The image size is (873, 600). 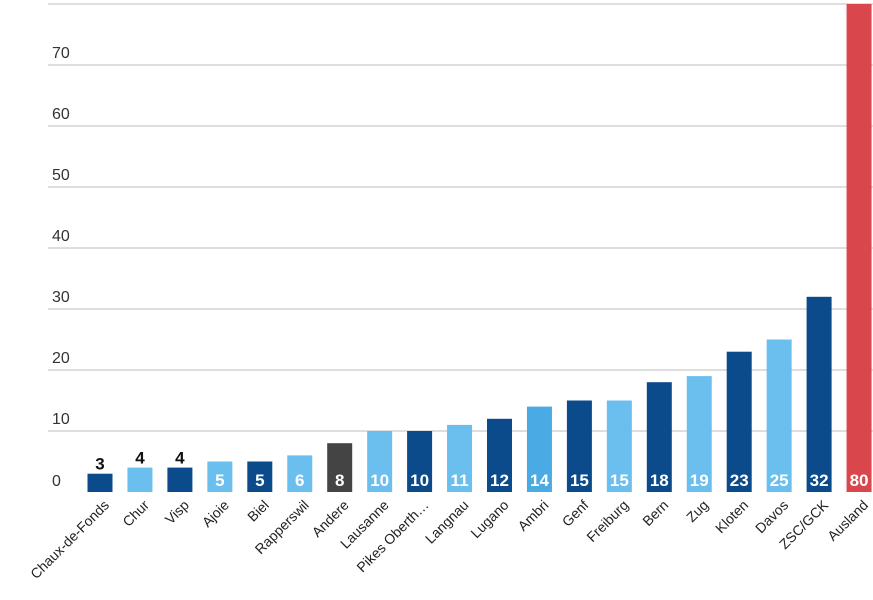 What do you see at coordinates (379, 480) in the screenshot?
I see `value-label-7: 10` at bounding box center [379, 480].